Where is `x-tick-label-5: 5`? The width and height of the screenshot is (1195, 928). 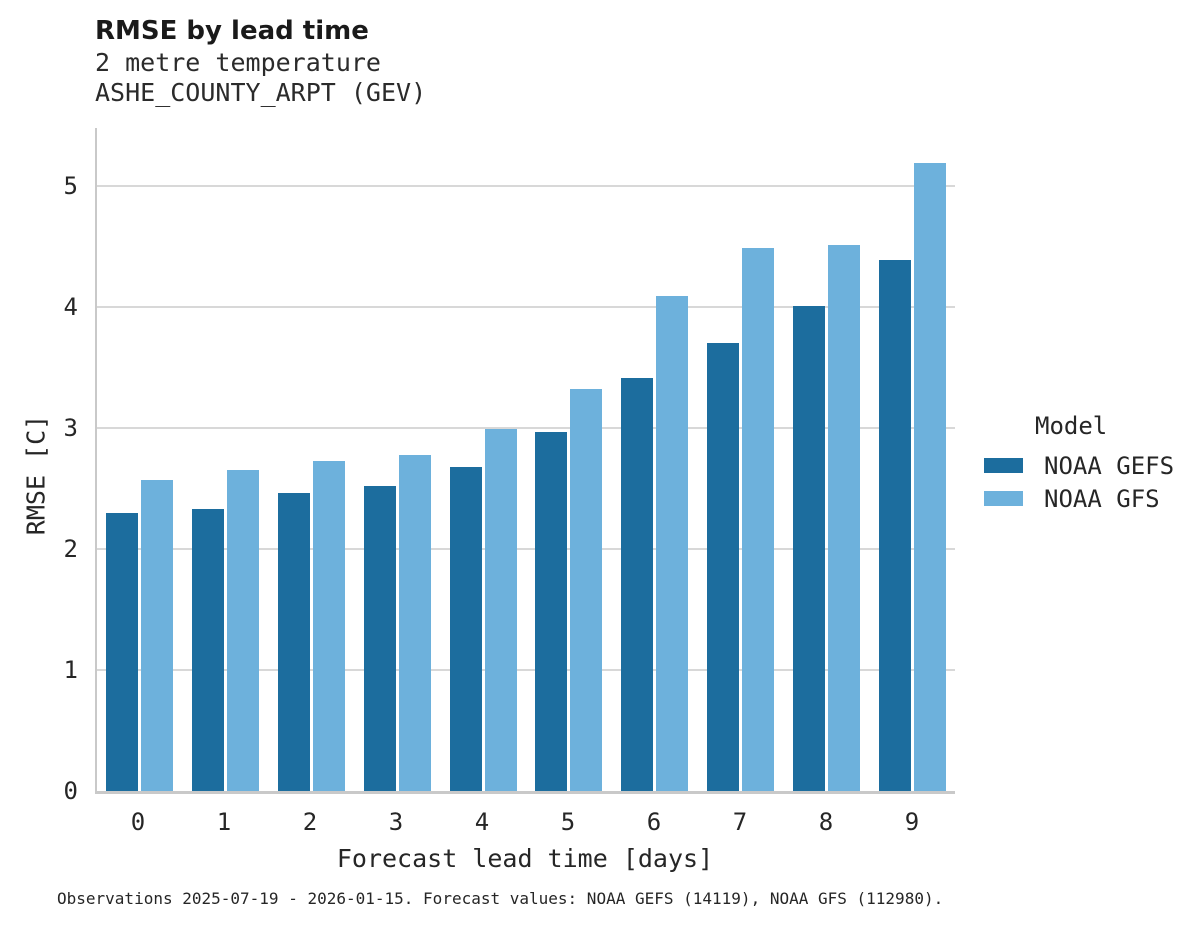 x-tick-label-5: 5 is located at coordinates (568, 822).